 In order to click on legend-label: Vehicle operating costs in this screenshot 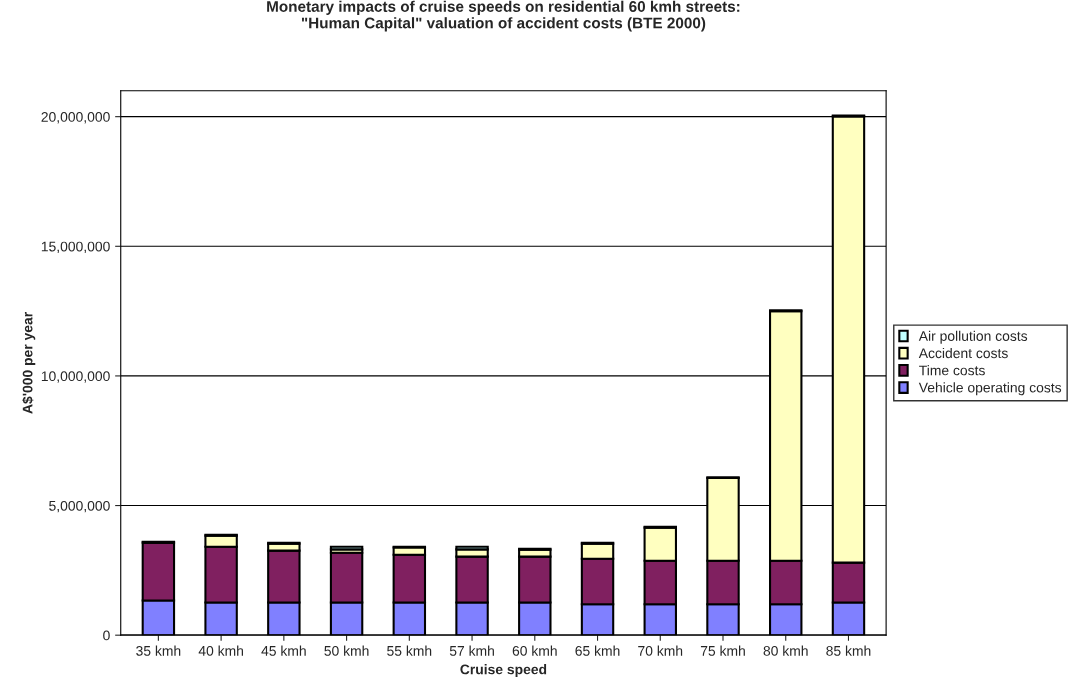, I will do `click(990, 389)`.